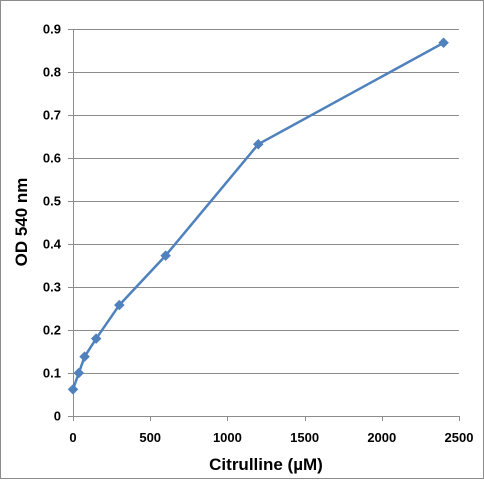  I want to click on x-tick-labels: 0 500 1000 1500 2000 2500, so click(271, 437).